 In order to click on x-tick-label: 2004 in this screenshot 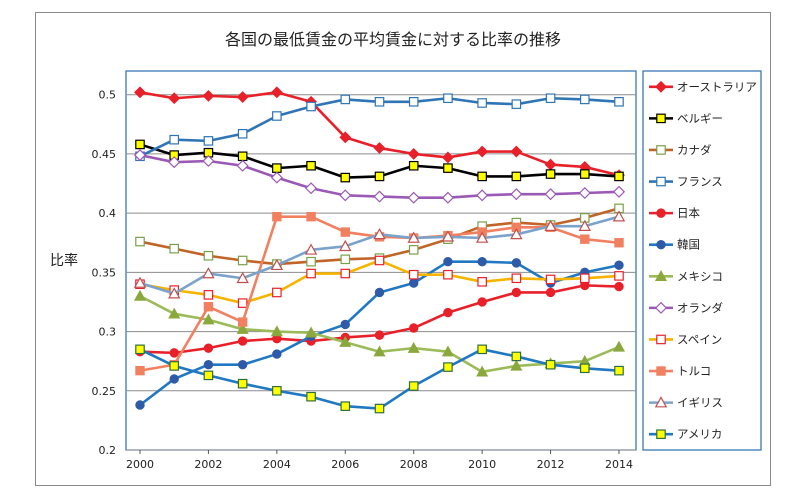, I will do `click(277, 464)`.